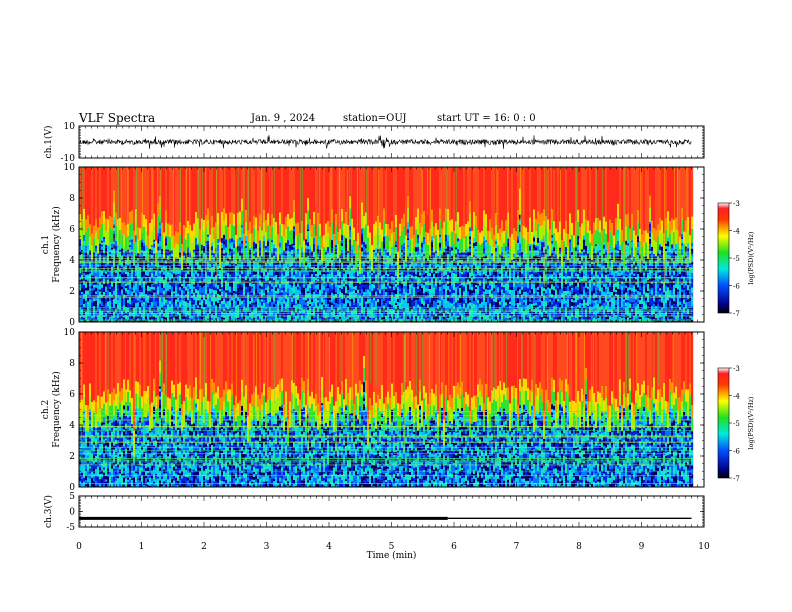  What do you see at coordinates (736, 259) in the screenshot?
I see `ch1-spectrogram-colorbar-tick: -5` at bounding box center [736, 259].